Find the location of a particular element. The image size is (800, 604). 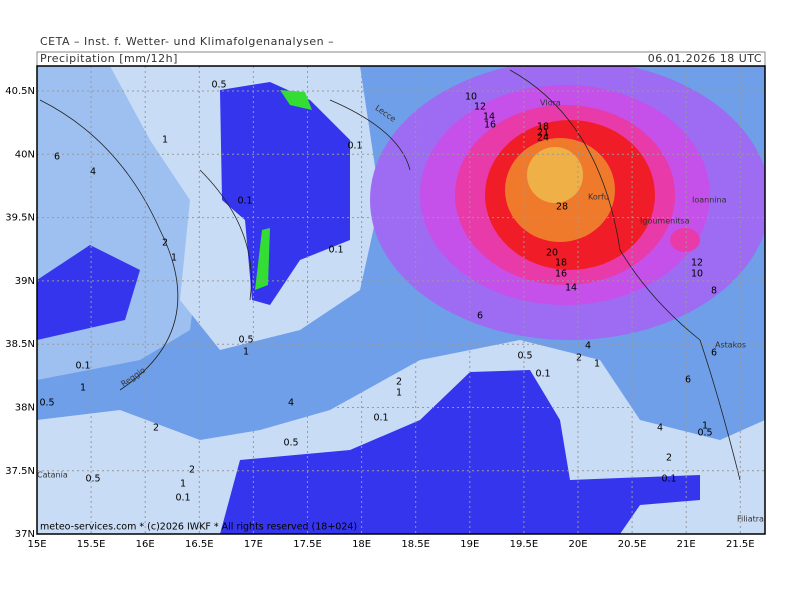

lon-label: 17.5E is located at coordinates (307, 544).